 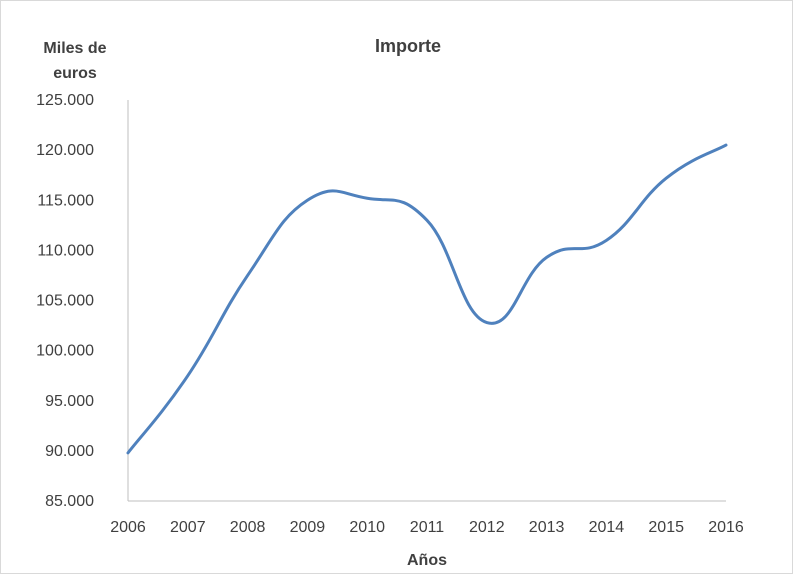 What do you see at coordinates (547, 527) in the screenshot?
I see `x-tick-label: 2013` at bounding box center [547, 527].